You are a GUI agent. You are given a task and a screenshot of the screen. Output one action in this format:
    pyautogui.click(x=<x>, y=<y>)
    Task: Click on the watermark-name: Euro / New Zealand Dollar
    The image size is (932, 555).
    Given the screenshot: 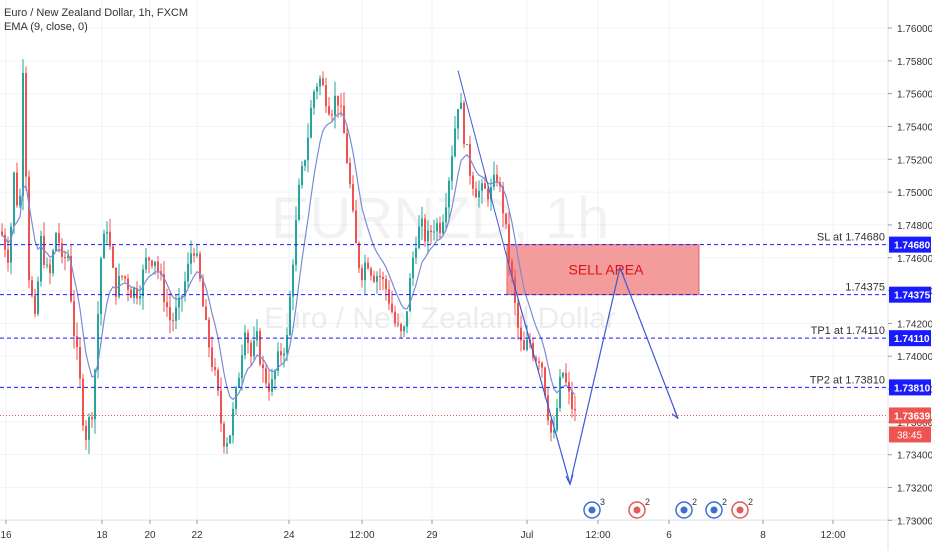 What is the action you would take?
    pyautogui.click(x=440, y=318)
    